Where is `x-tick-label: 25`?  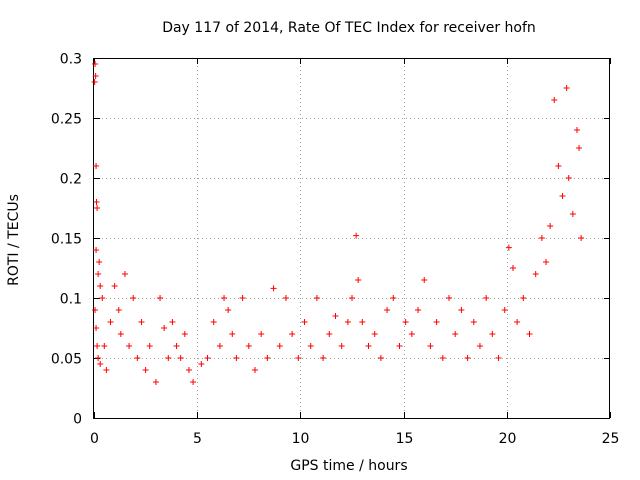 x-tick-label: 25 is located at coordinates (611, 439).